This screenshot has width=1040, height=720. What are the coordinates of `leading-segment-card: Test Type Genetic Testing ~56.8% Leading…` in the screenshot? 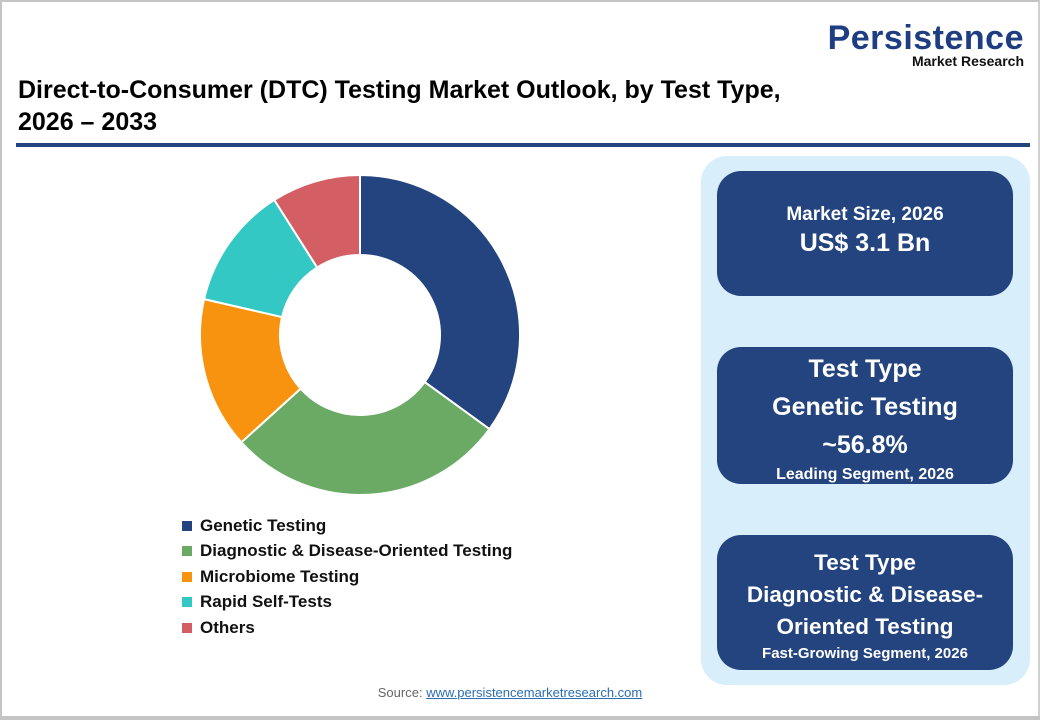 It's located at (865, 415).